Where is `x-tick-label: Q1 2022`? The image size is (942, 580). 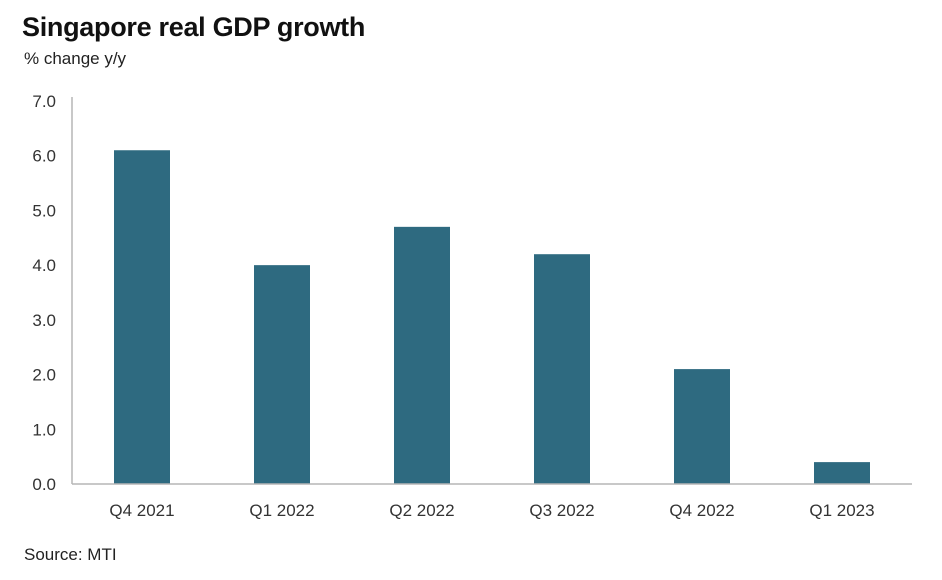 x-tick-label: Q1 2022 is located at coordinates (281, 510).